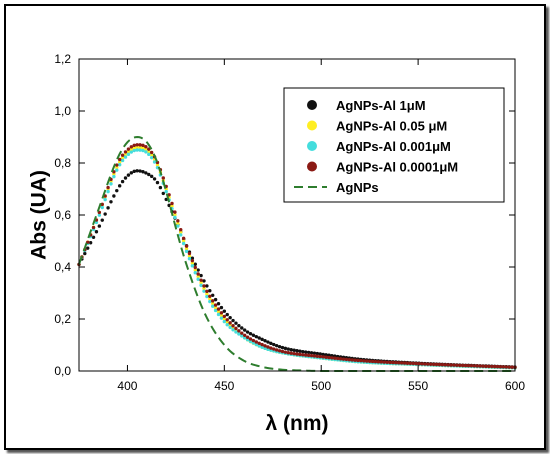 The height and width of the screenshot is (454, 550). What do you see at coordinates (62, 215) in the screenshot?
I see `y-tick-label: 0,6` at bounding box center [62, 215].